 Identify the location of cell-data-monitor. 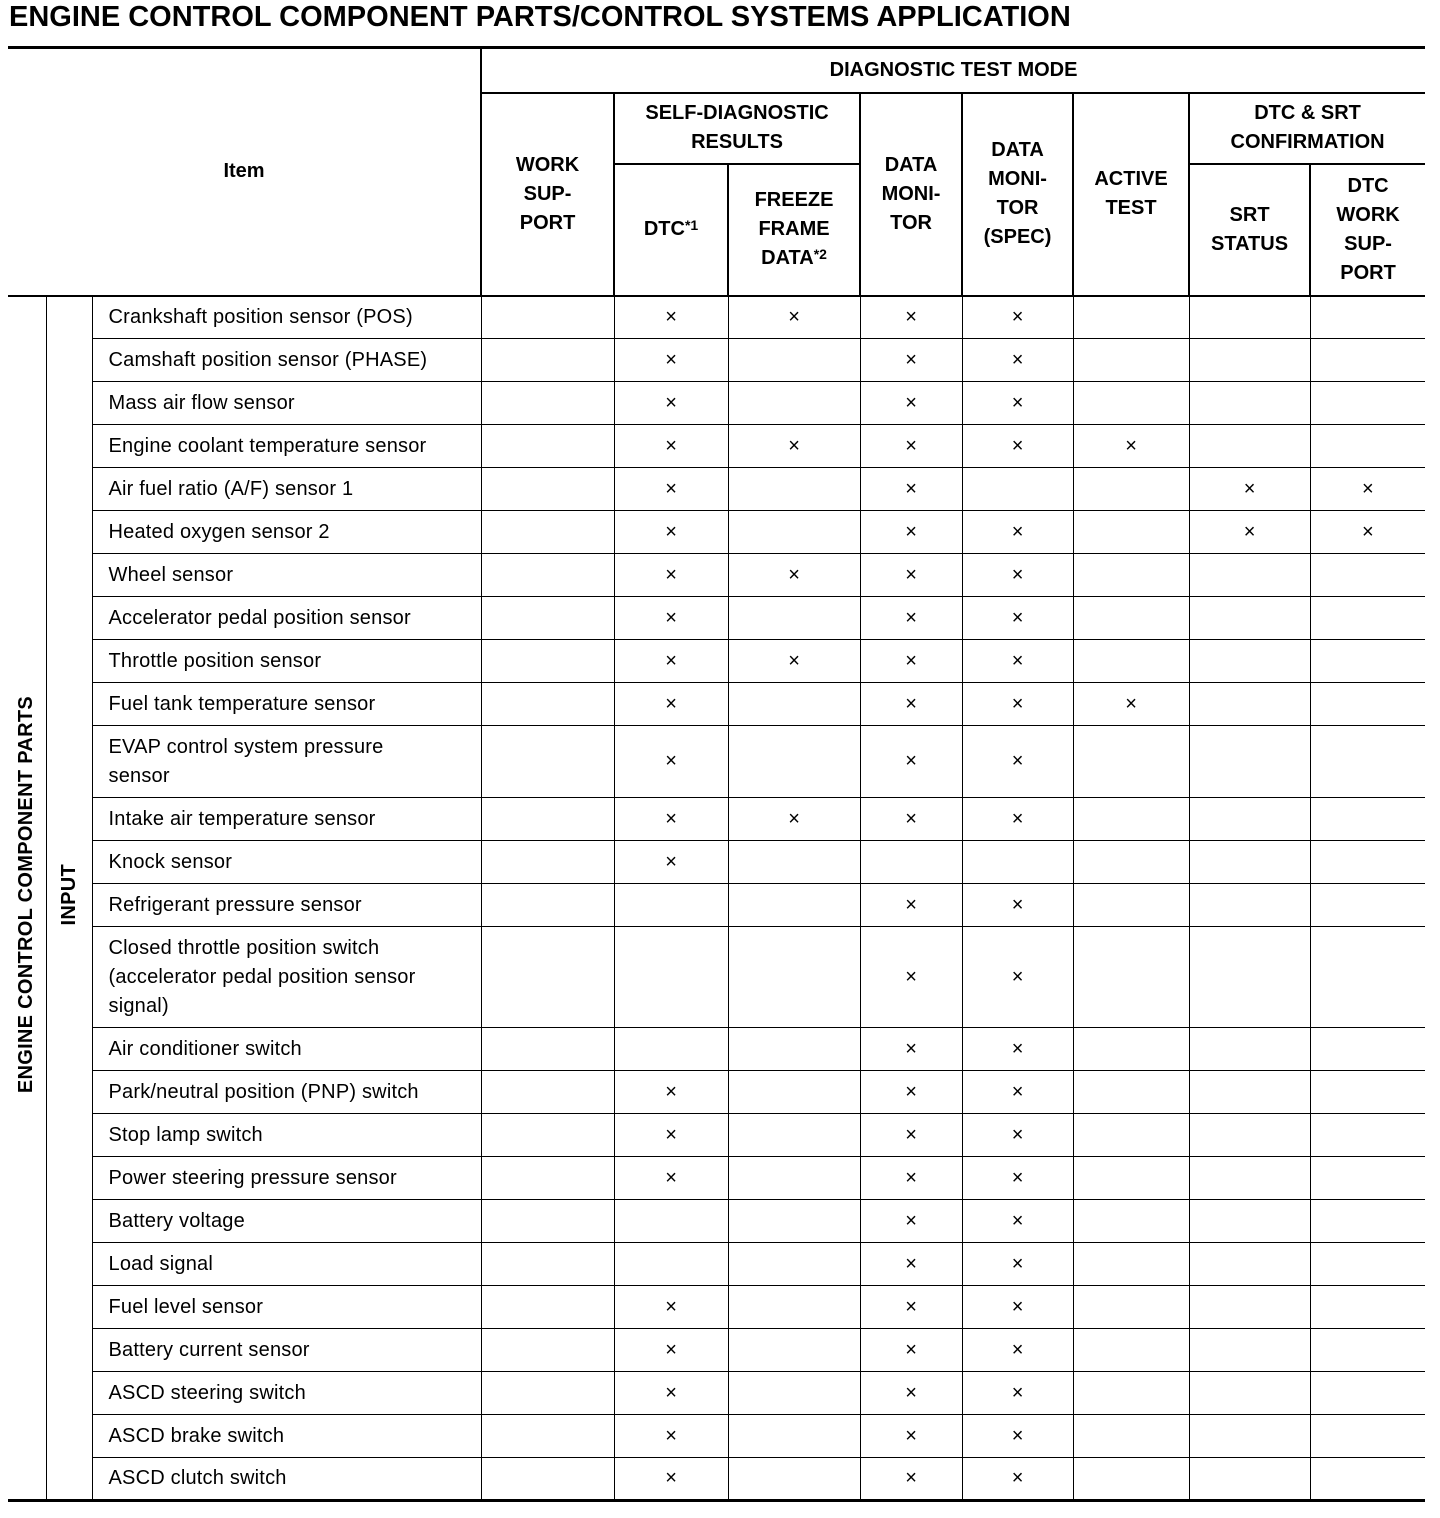
(911, 862).